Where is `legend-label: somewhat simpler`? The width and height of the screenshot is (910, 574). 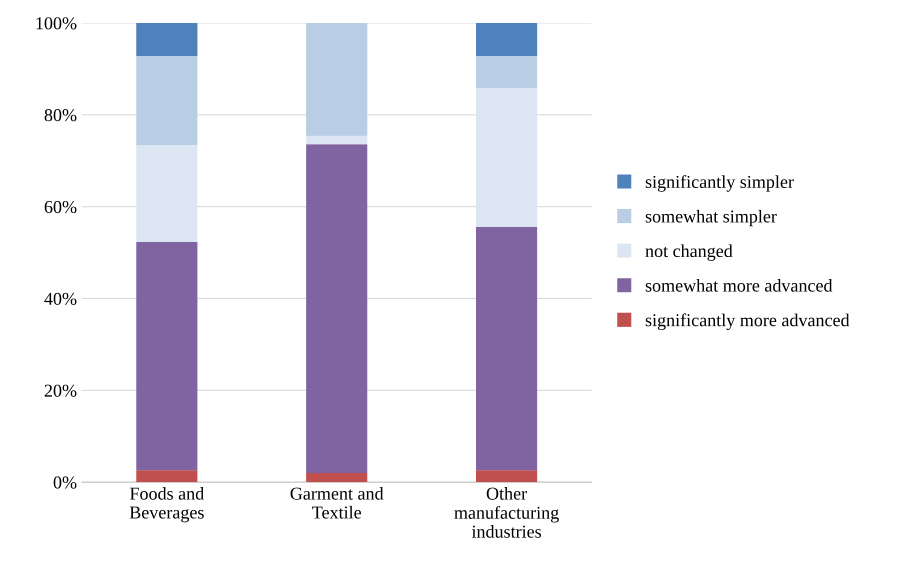 legend-label: somewhat simpler is located at coordinates (711, 218).